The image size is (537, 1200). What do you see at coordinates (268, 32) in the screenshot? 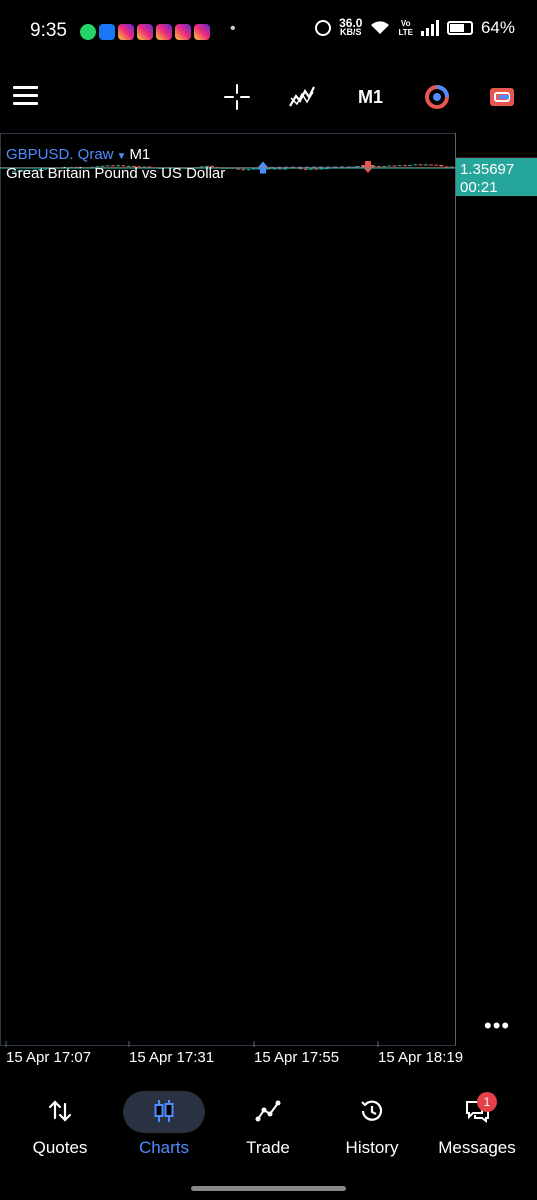
I see `status-bar: 9:35 • 36.0 KB/S Vo LTE 64%` at bounding box center [268, 32].